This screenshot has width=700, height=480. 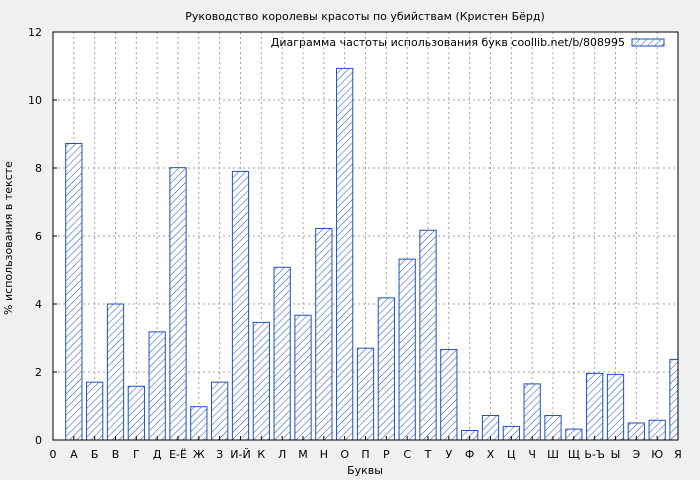 What do you see at coordinates (648, 42) in the screenshot?
I see `legend-swatch` at bounding box center [648, 42].